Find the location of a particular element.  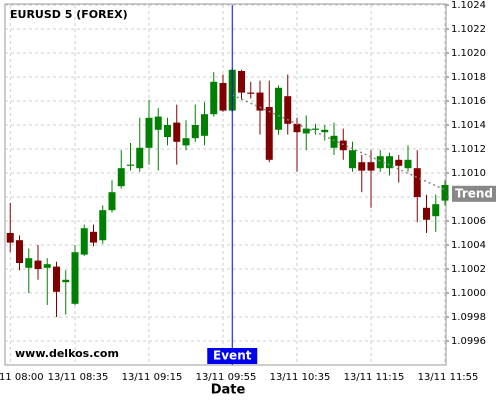

y-tick-label: 1.1000 is located at coordinates (468, 293).